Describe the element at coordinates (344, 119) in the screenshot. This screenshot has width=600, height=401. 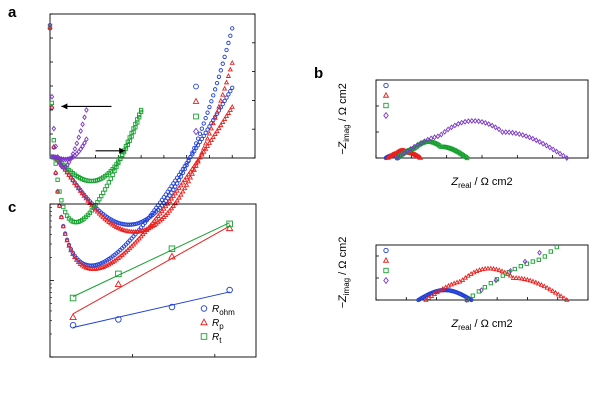
I see `y-axis-label-b_top: −Zimag / Ω cm2` at that location.